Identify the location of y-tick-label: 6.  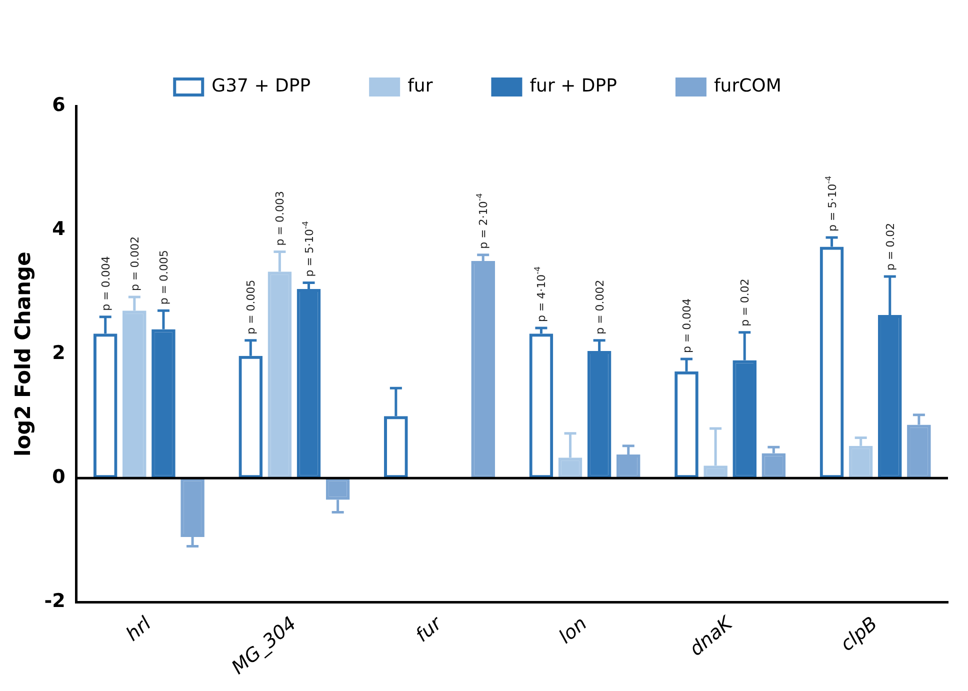
(59, 105).